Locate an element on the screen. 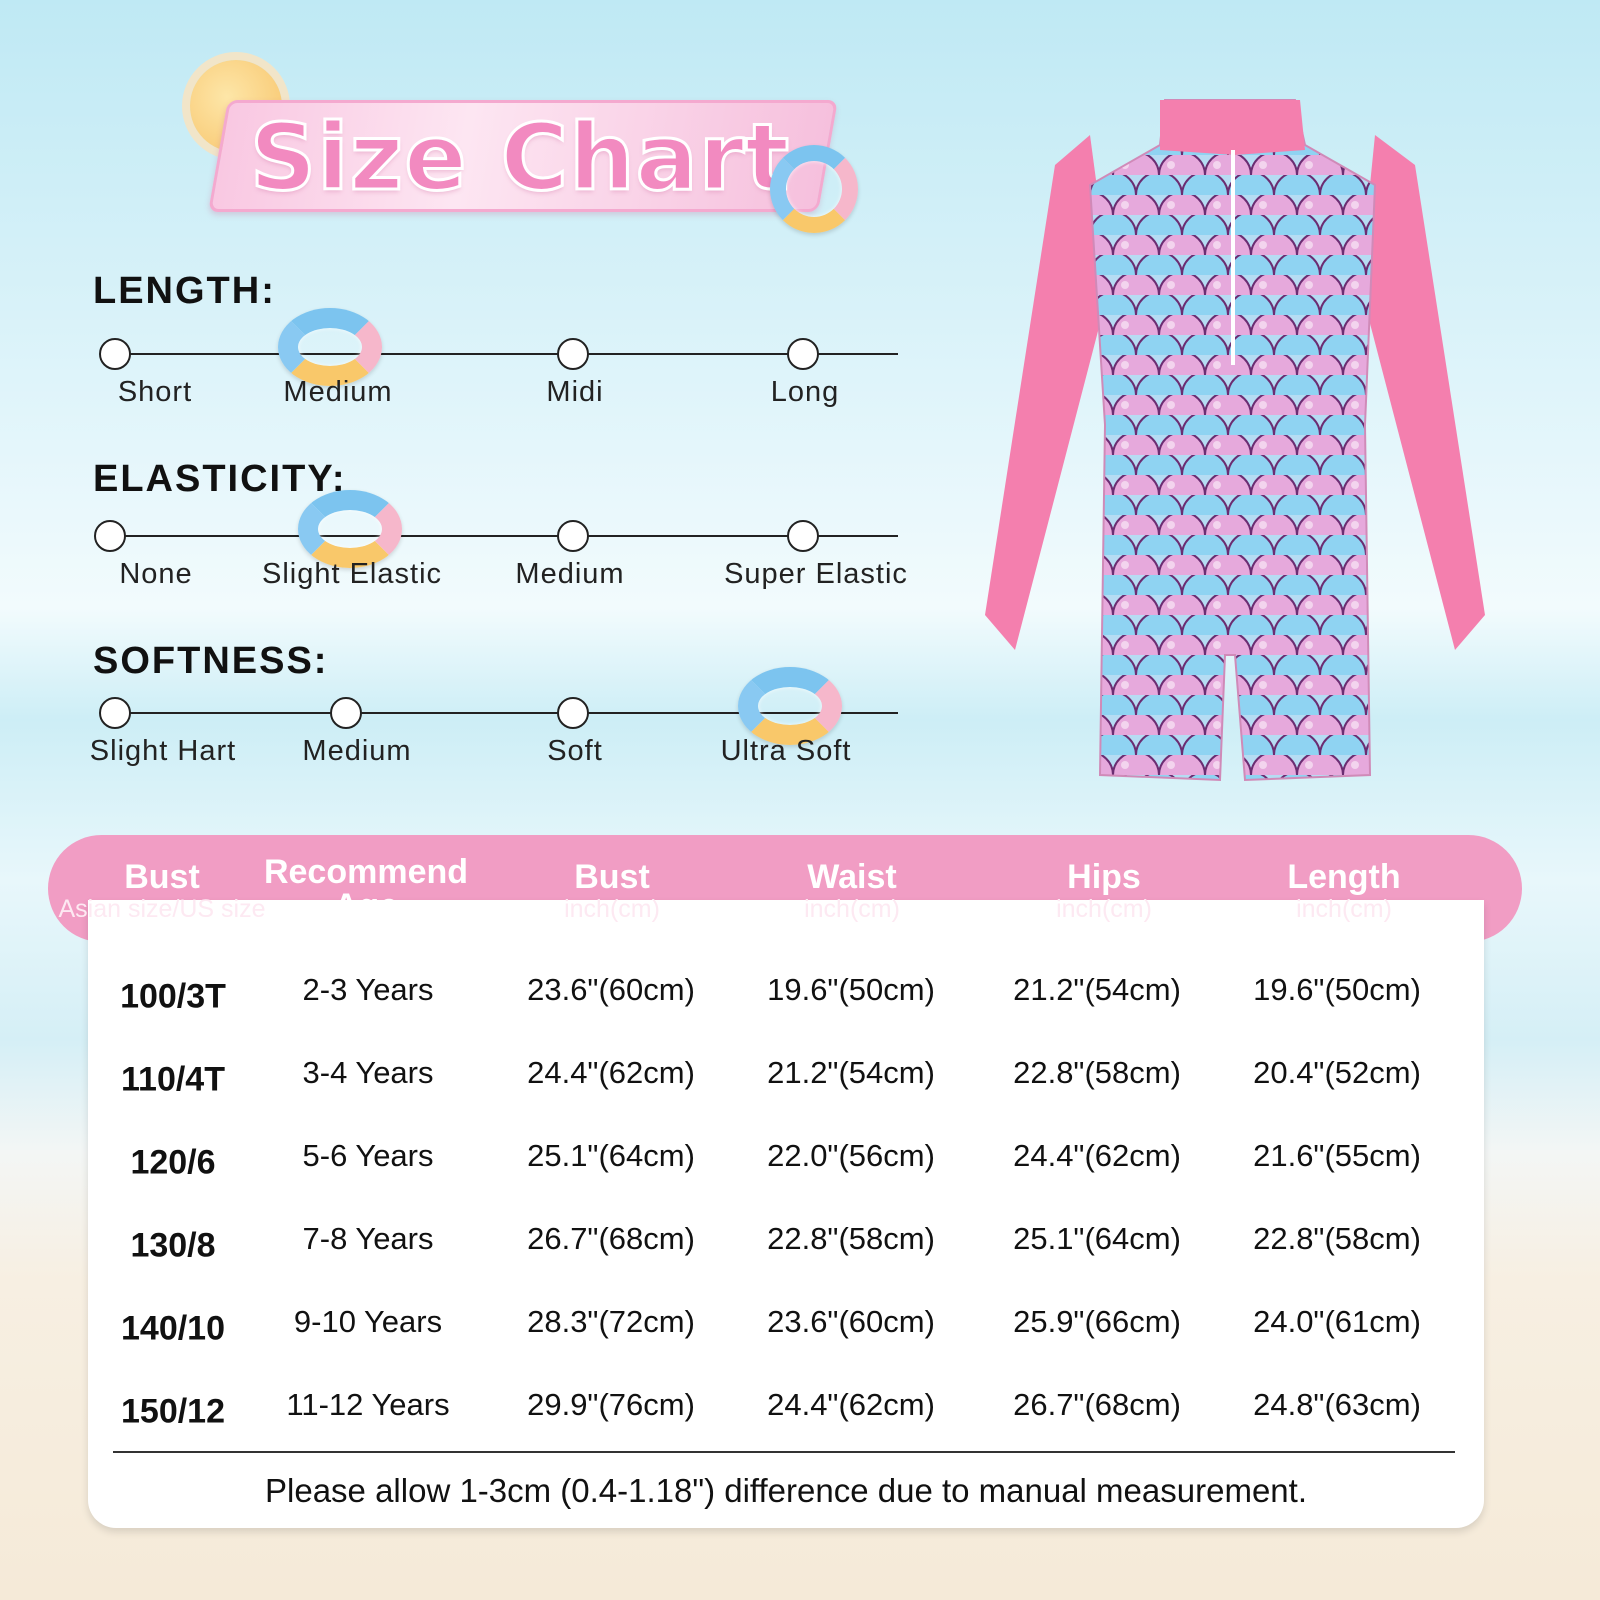 The image size is (1600, 1600). column-header: Recommend Age is located at coordinates (366, 889).